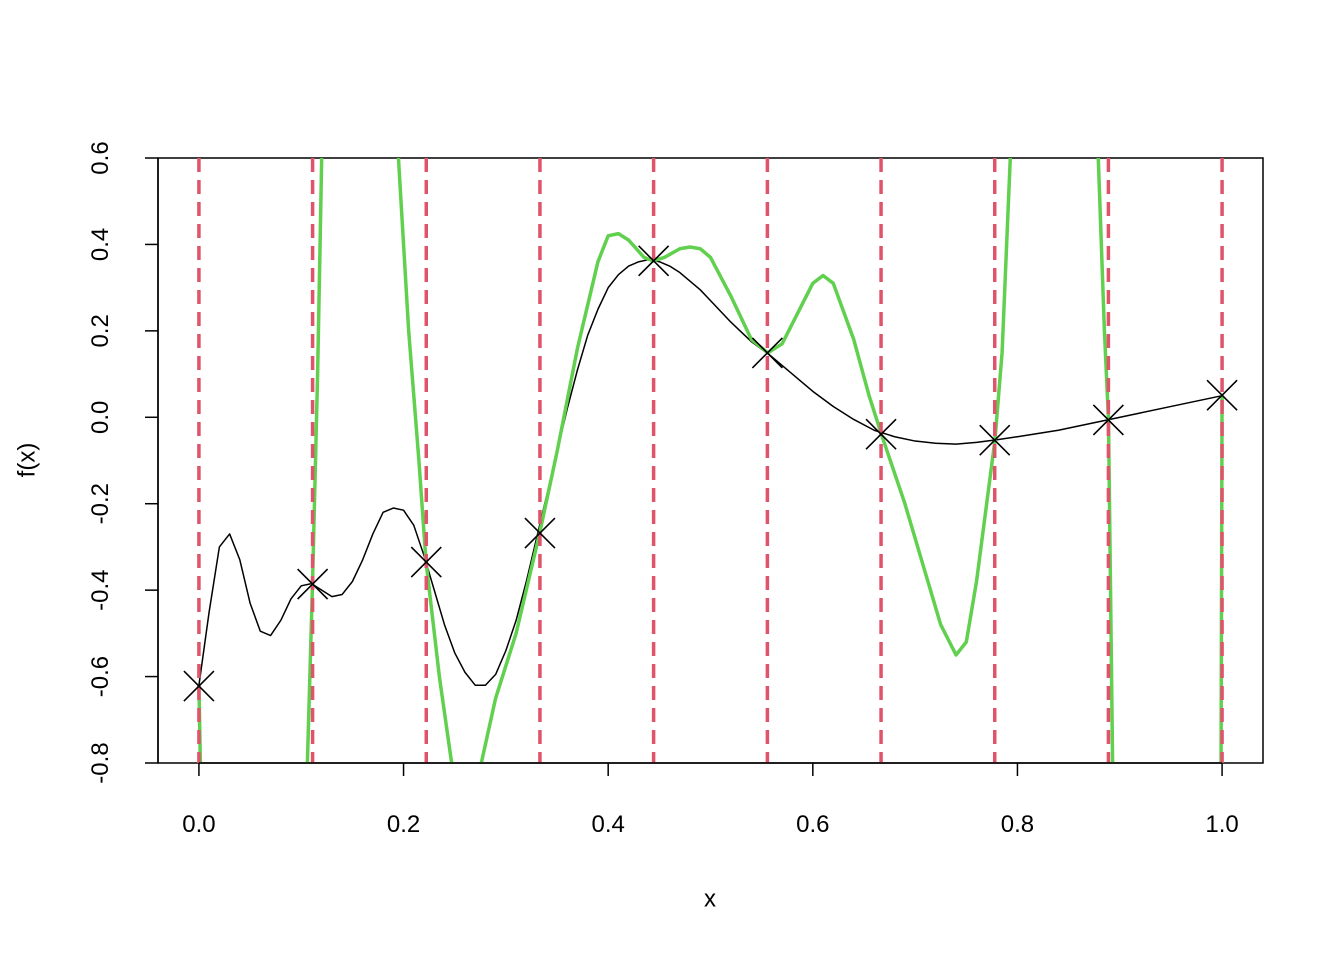 The image size is (1344, 960). I want to click on y-tick-label: -0.2, so click(100, 503).